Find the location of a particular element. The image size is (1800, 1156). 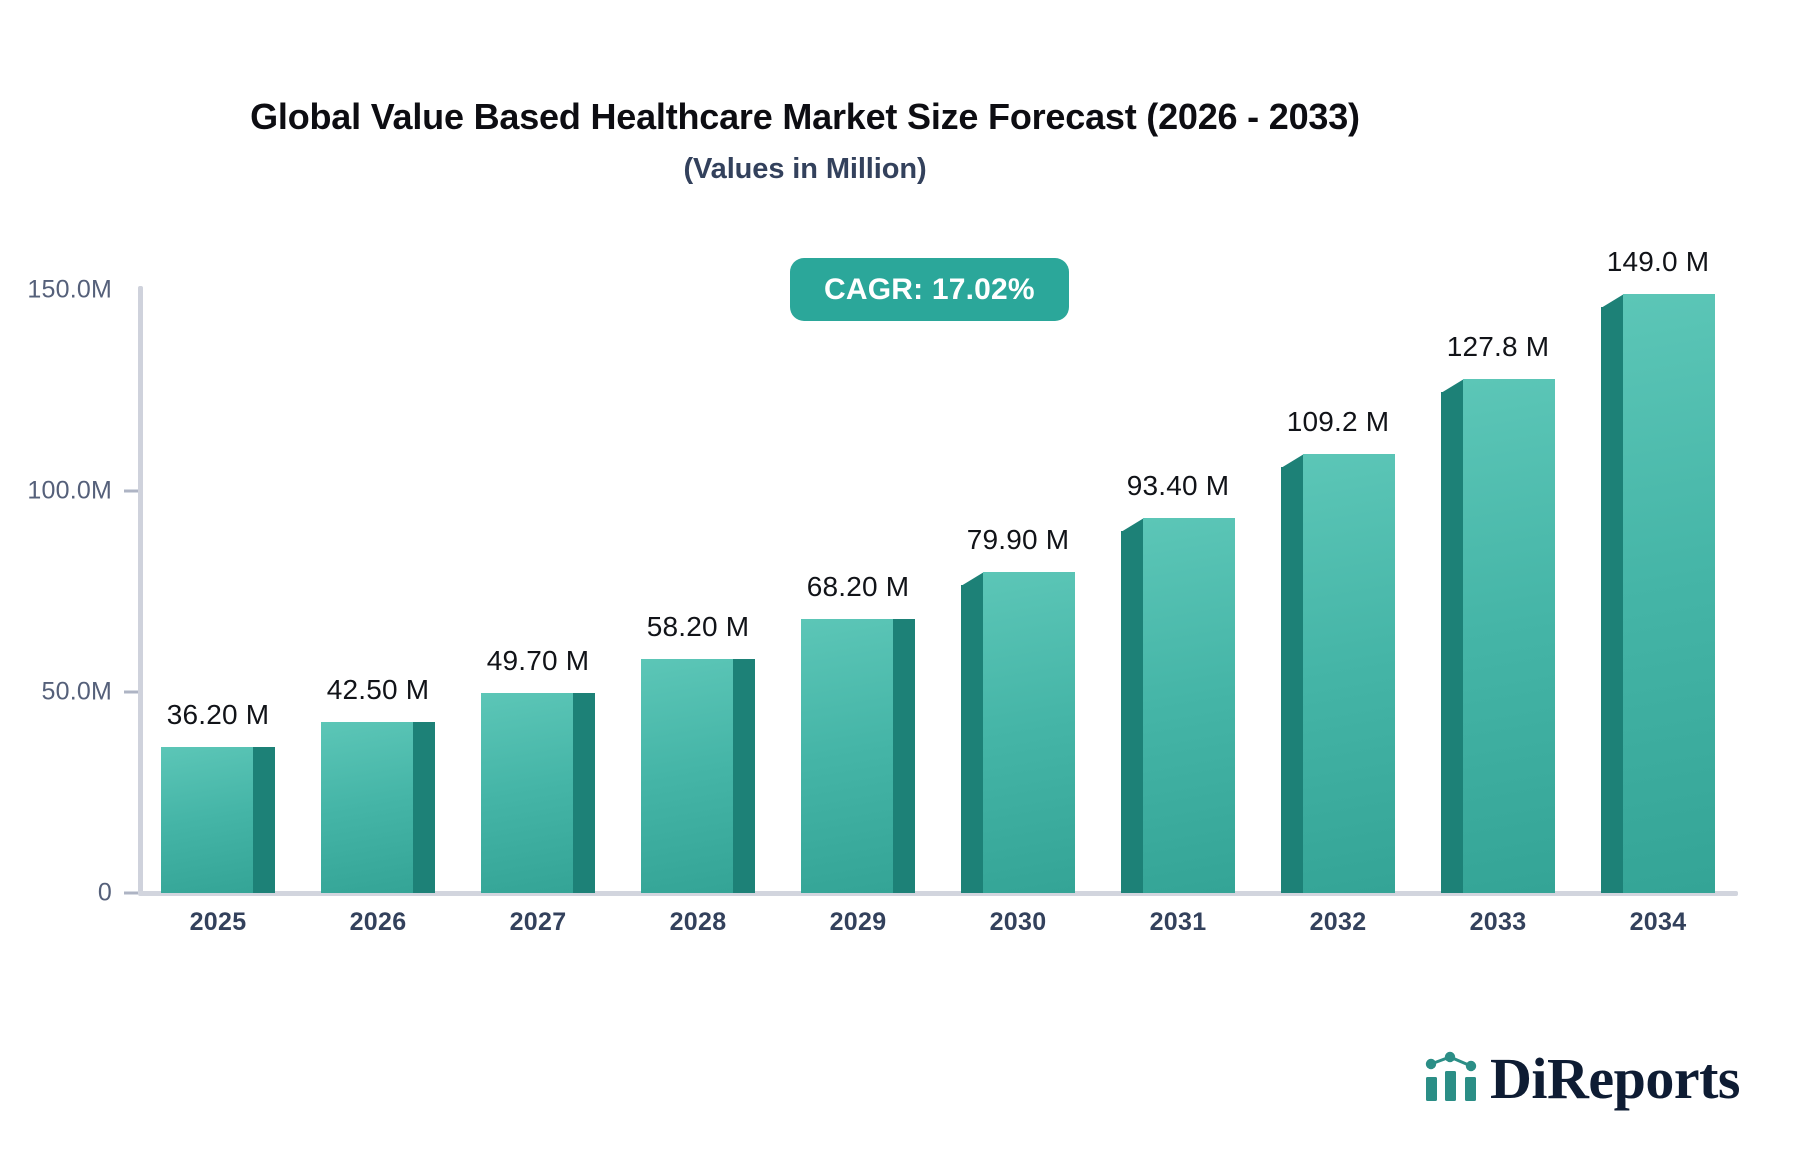

bar-group: 79.90 M 2030 is located at coordinates (1018, 578).